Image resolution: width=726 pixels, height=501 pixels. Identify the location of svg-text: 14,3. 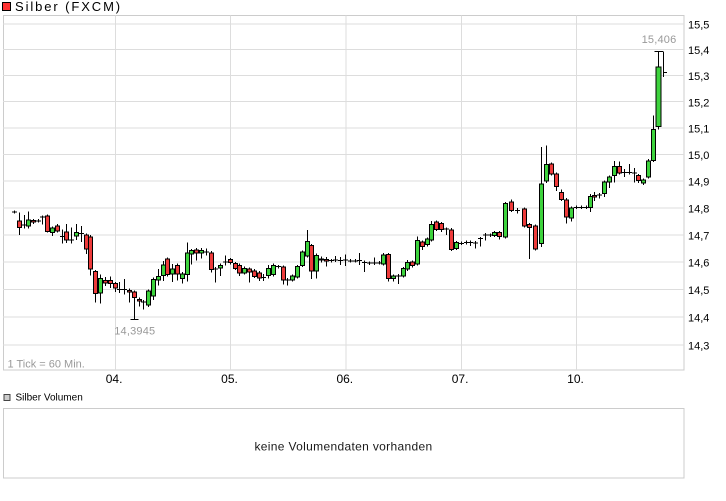
(698, 346).